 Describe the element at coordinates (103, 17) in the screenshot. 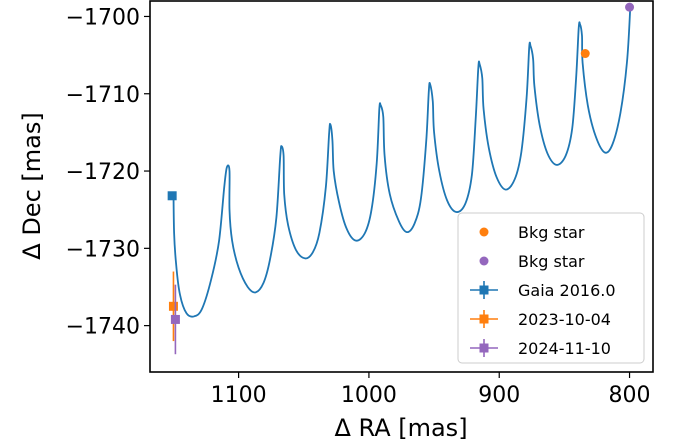

I see `y-tick-label: −1700` at that location.